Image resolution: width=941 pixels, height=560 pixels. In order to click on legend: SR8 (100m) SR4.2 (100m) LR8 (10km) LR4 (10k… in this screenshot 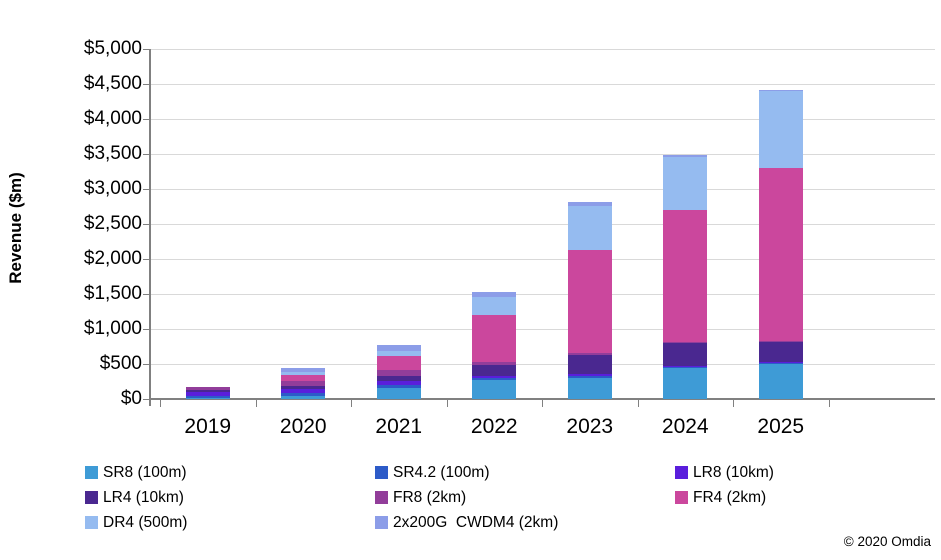, I will do `click(510, 497)`.